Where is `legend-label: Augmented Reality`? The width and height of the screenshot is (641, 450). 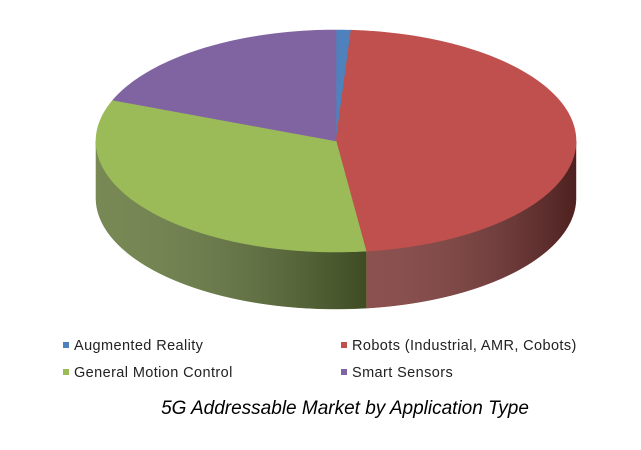 legend-label: Augmented Reality is located at coordinates (139, 346).